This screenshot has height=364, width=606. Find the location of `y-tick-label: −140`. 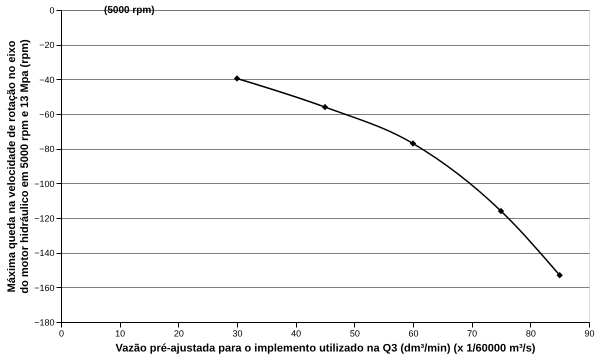

y-tick-label: −140 is located at coordinates (44, 253).